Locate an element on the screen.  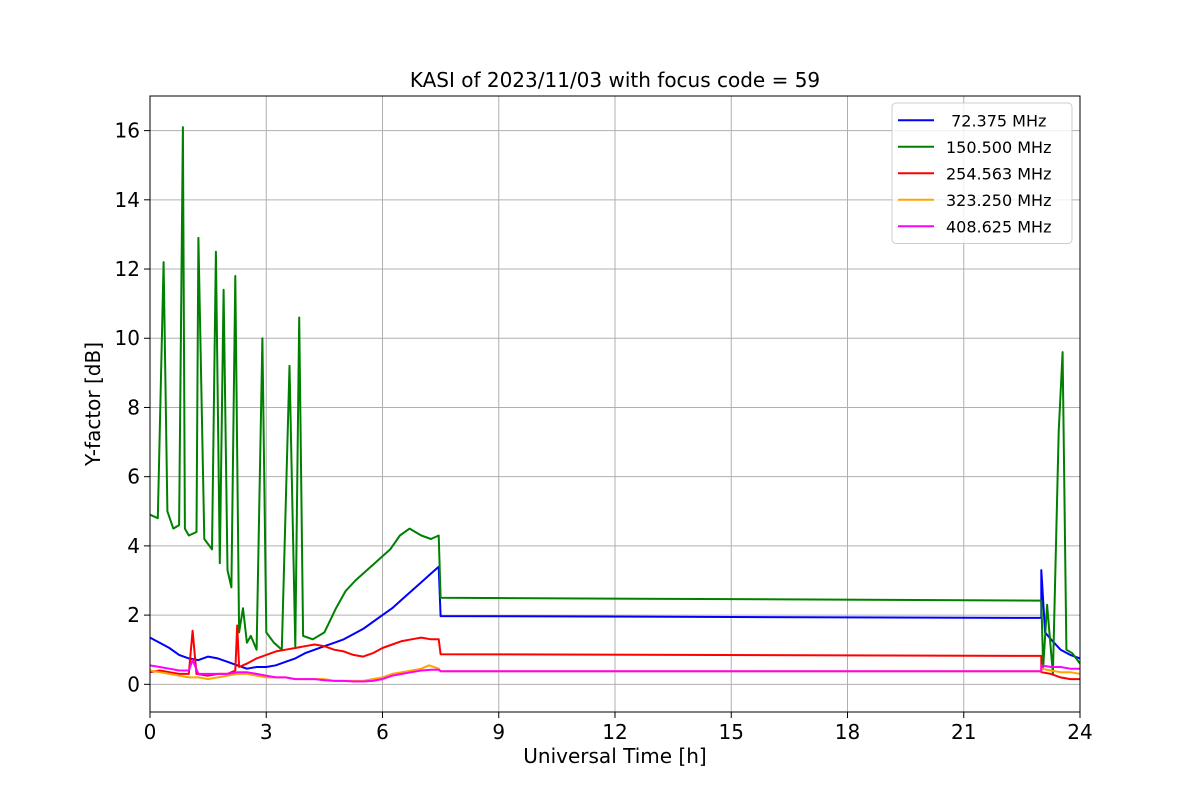
y-axis-label: Y-factor [dB] is located at coordinates (93, 404).